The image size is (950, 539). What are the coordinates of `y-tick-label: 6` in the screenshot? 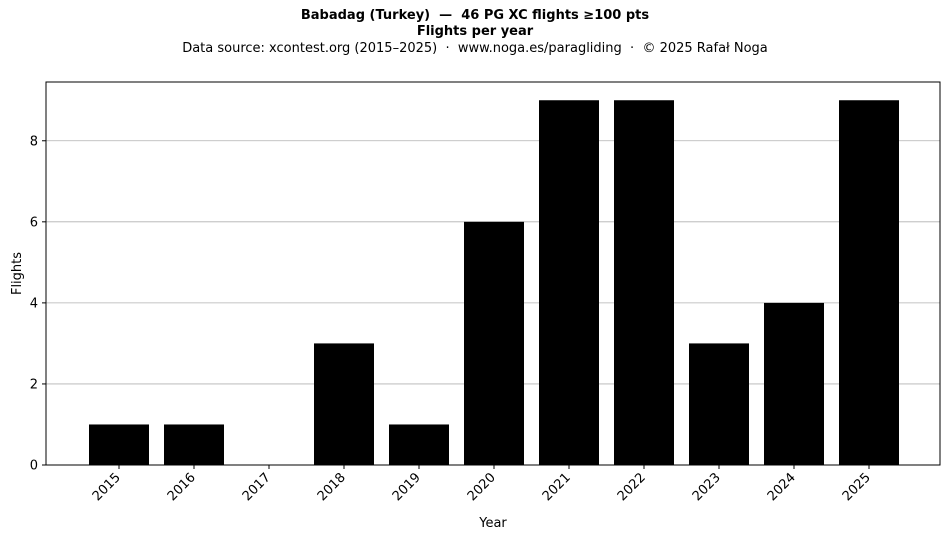 It's located at (34, 222).